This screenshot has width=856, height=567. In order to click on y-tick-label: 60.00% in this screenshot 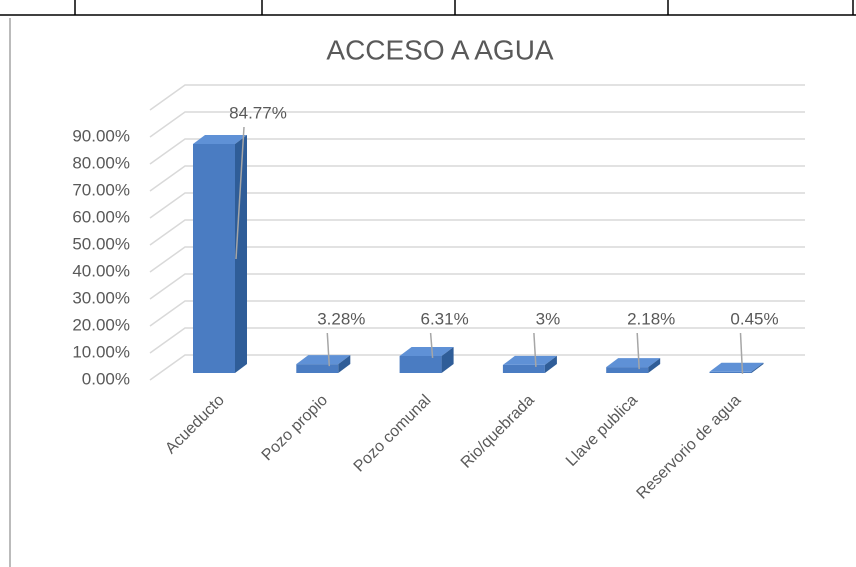, I will do `click(101, 216)`.